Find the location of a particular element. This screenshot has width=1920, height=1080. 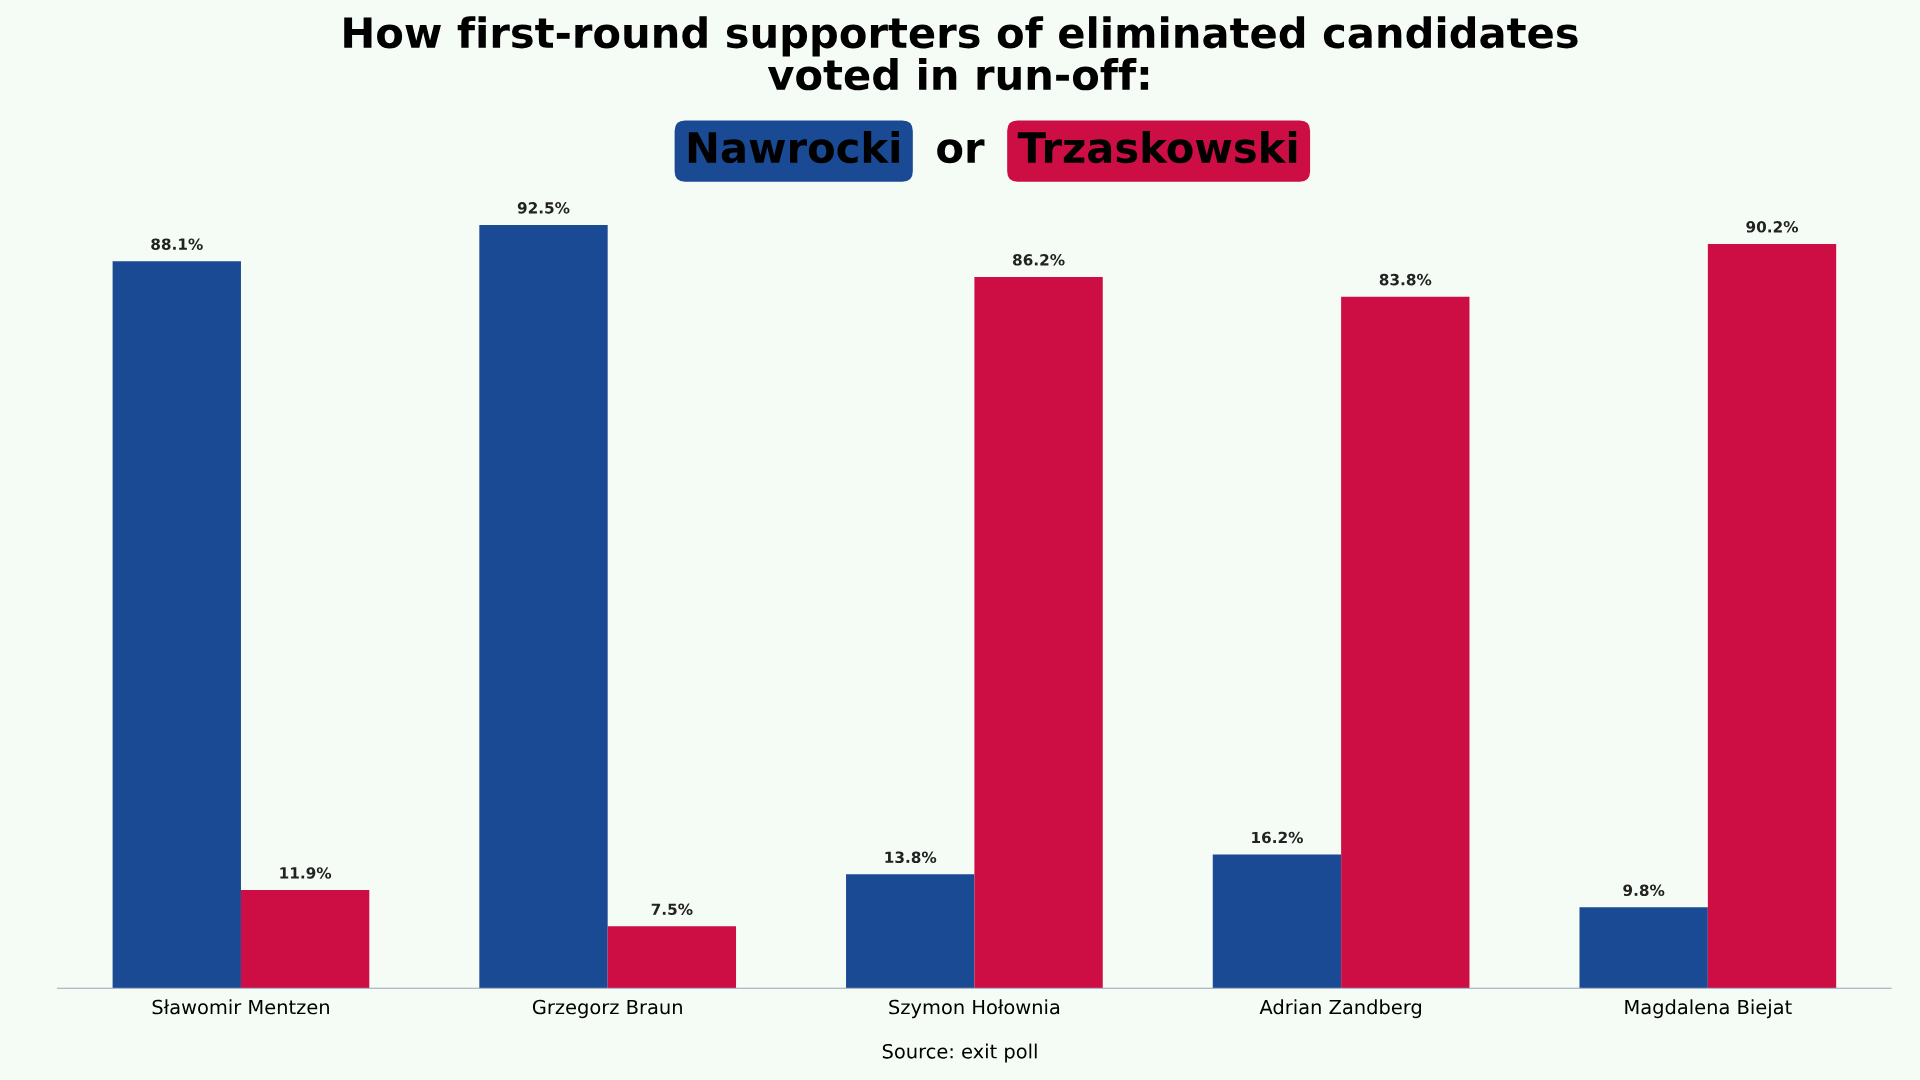

data-label: 90.2% is located at coordinates (1772, 227).